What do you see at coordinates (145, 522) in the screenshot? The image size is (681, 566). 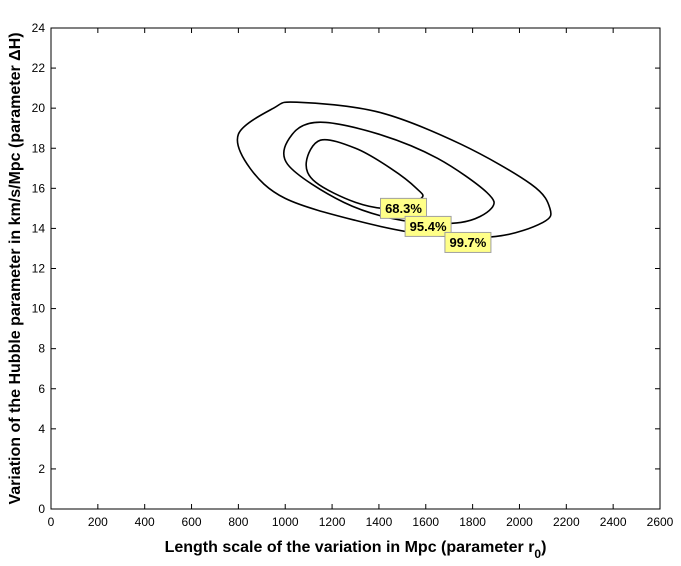 I see `x-tick-label: 400` at bounding box center [145, 522].